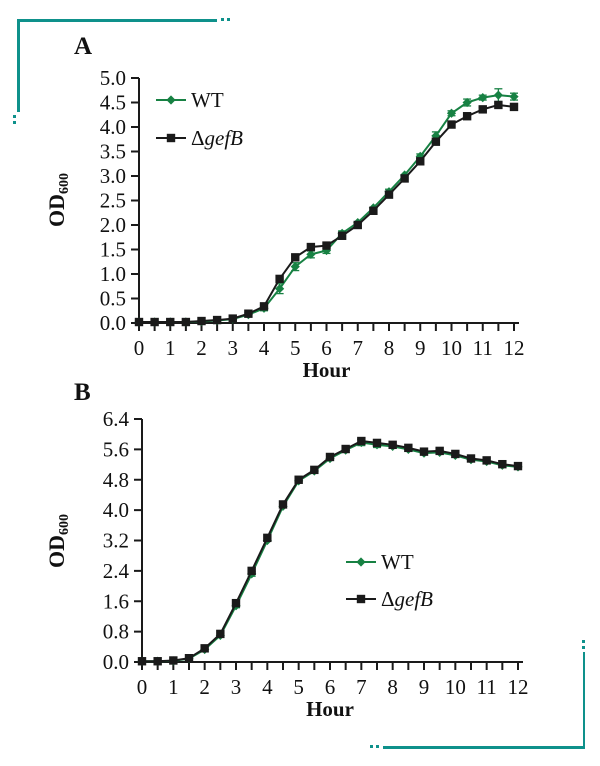 This screenshot has width=600, height=766. Describe the element at coordinates (56, 210) in the screenshot. I see `y-axis-title-main: OD` at that location.